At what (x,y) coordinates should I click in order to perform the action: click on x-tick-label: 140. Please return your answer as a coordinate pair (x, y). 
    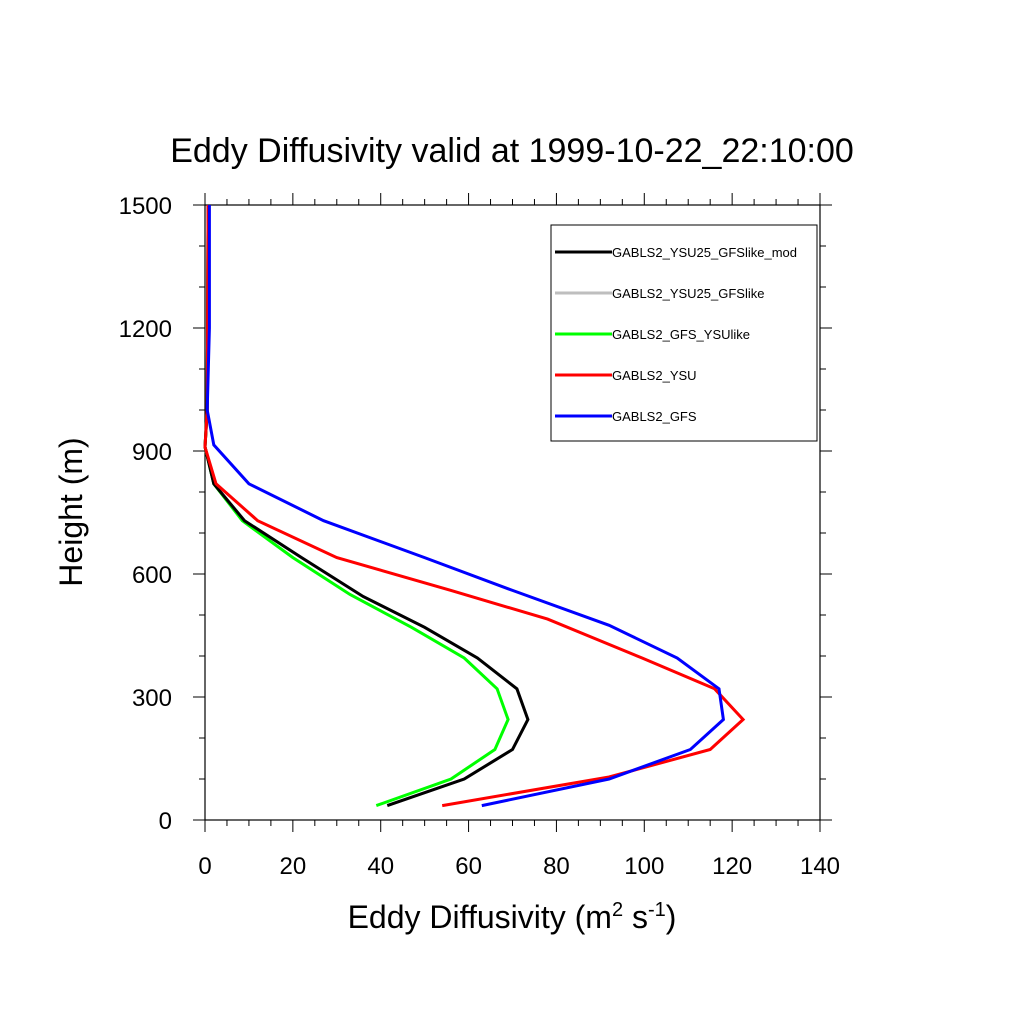
    Looking at the image, I should click on (820, 866).